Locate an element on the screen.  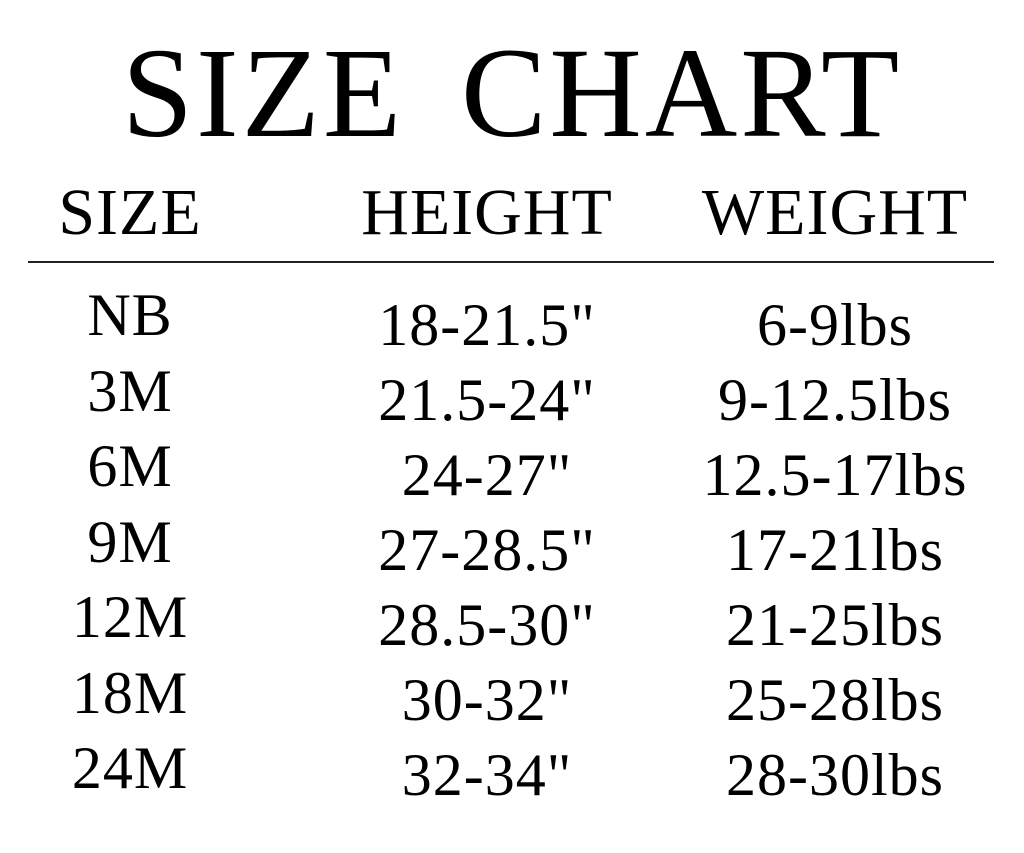
cell-height: 18-21.5" is located at coordinates (487, 325).